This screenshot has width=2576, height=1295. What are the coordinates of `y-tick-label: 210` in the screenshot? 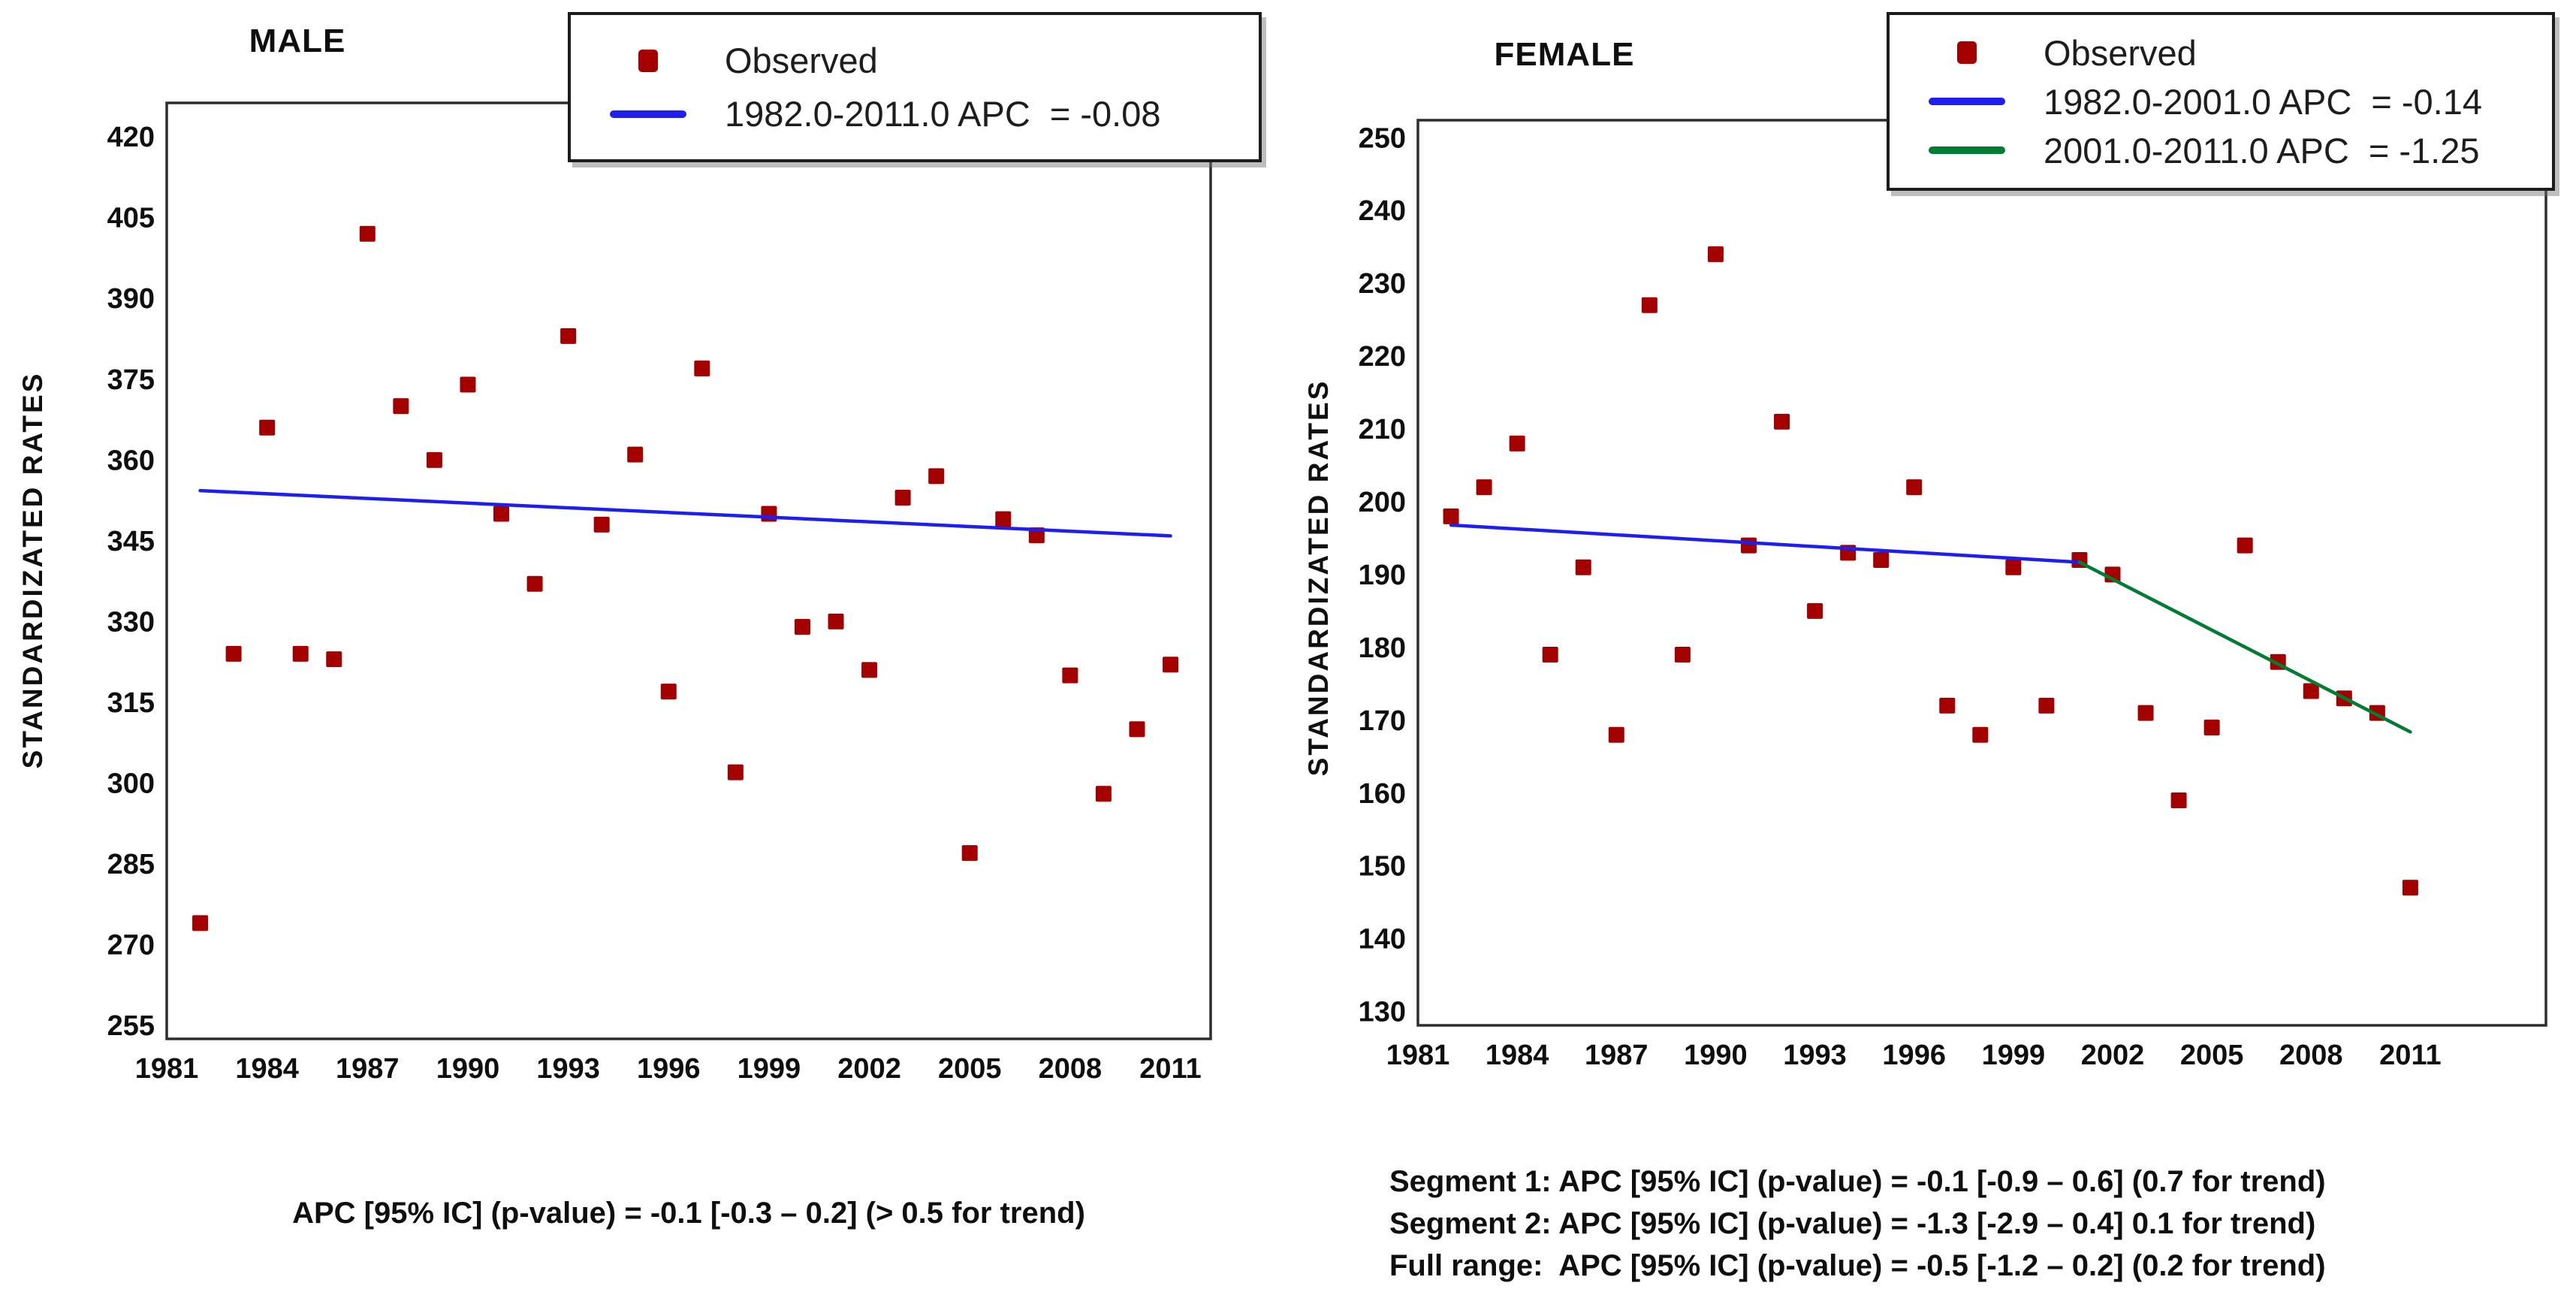 It's located at (1383, 429).